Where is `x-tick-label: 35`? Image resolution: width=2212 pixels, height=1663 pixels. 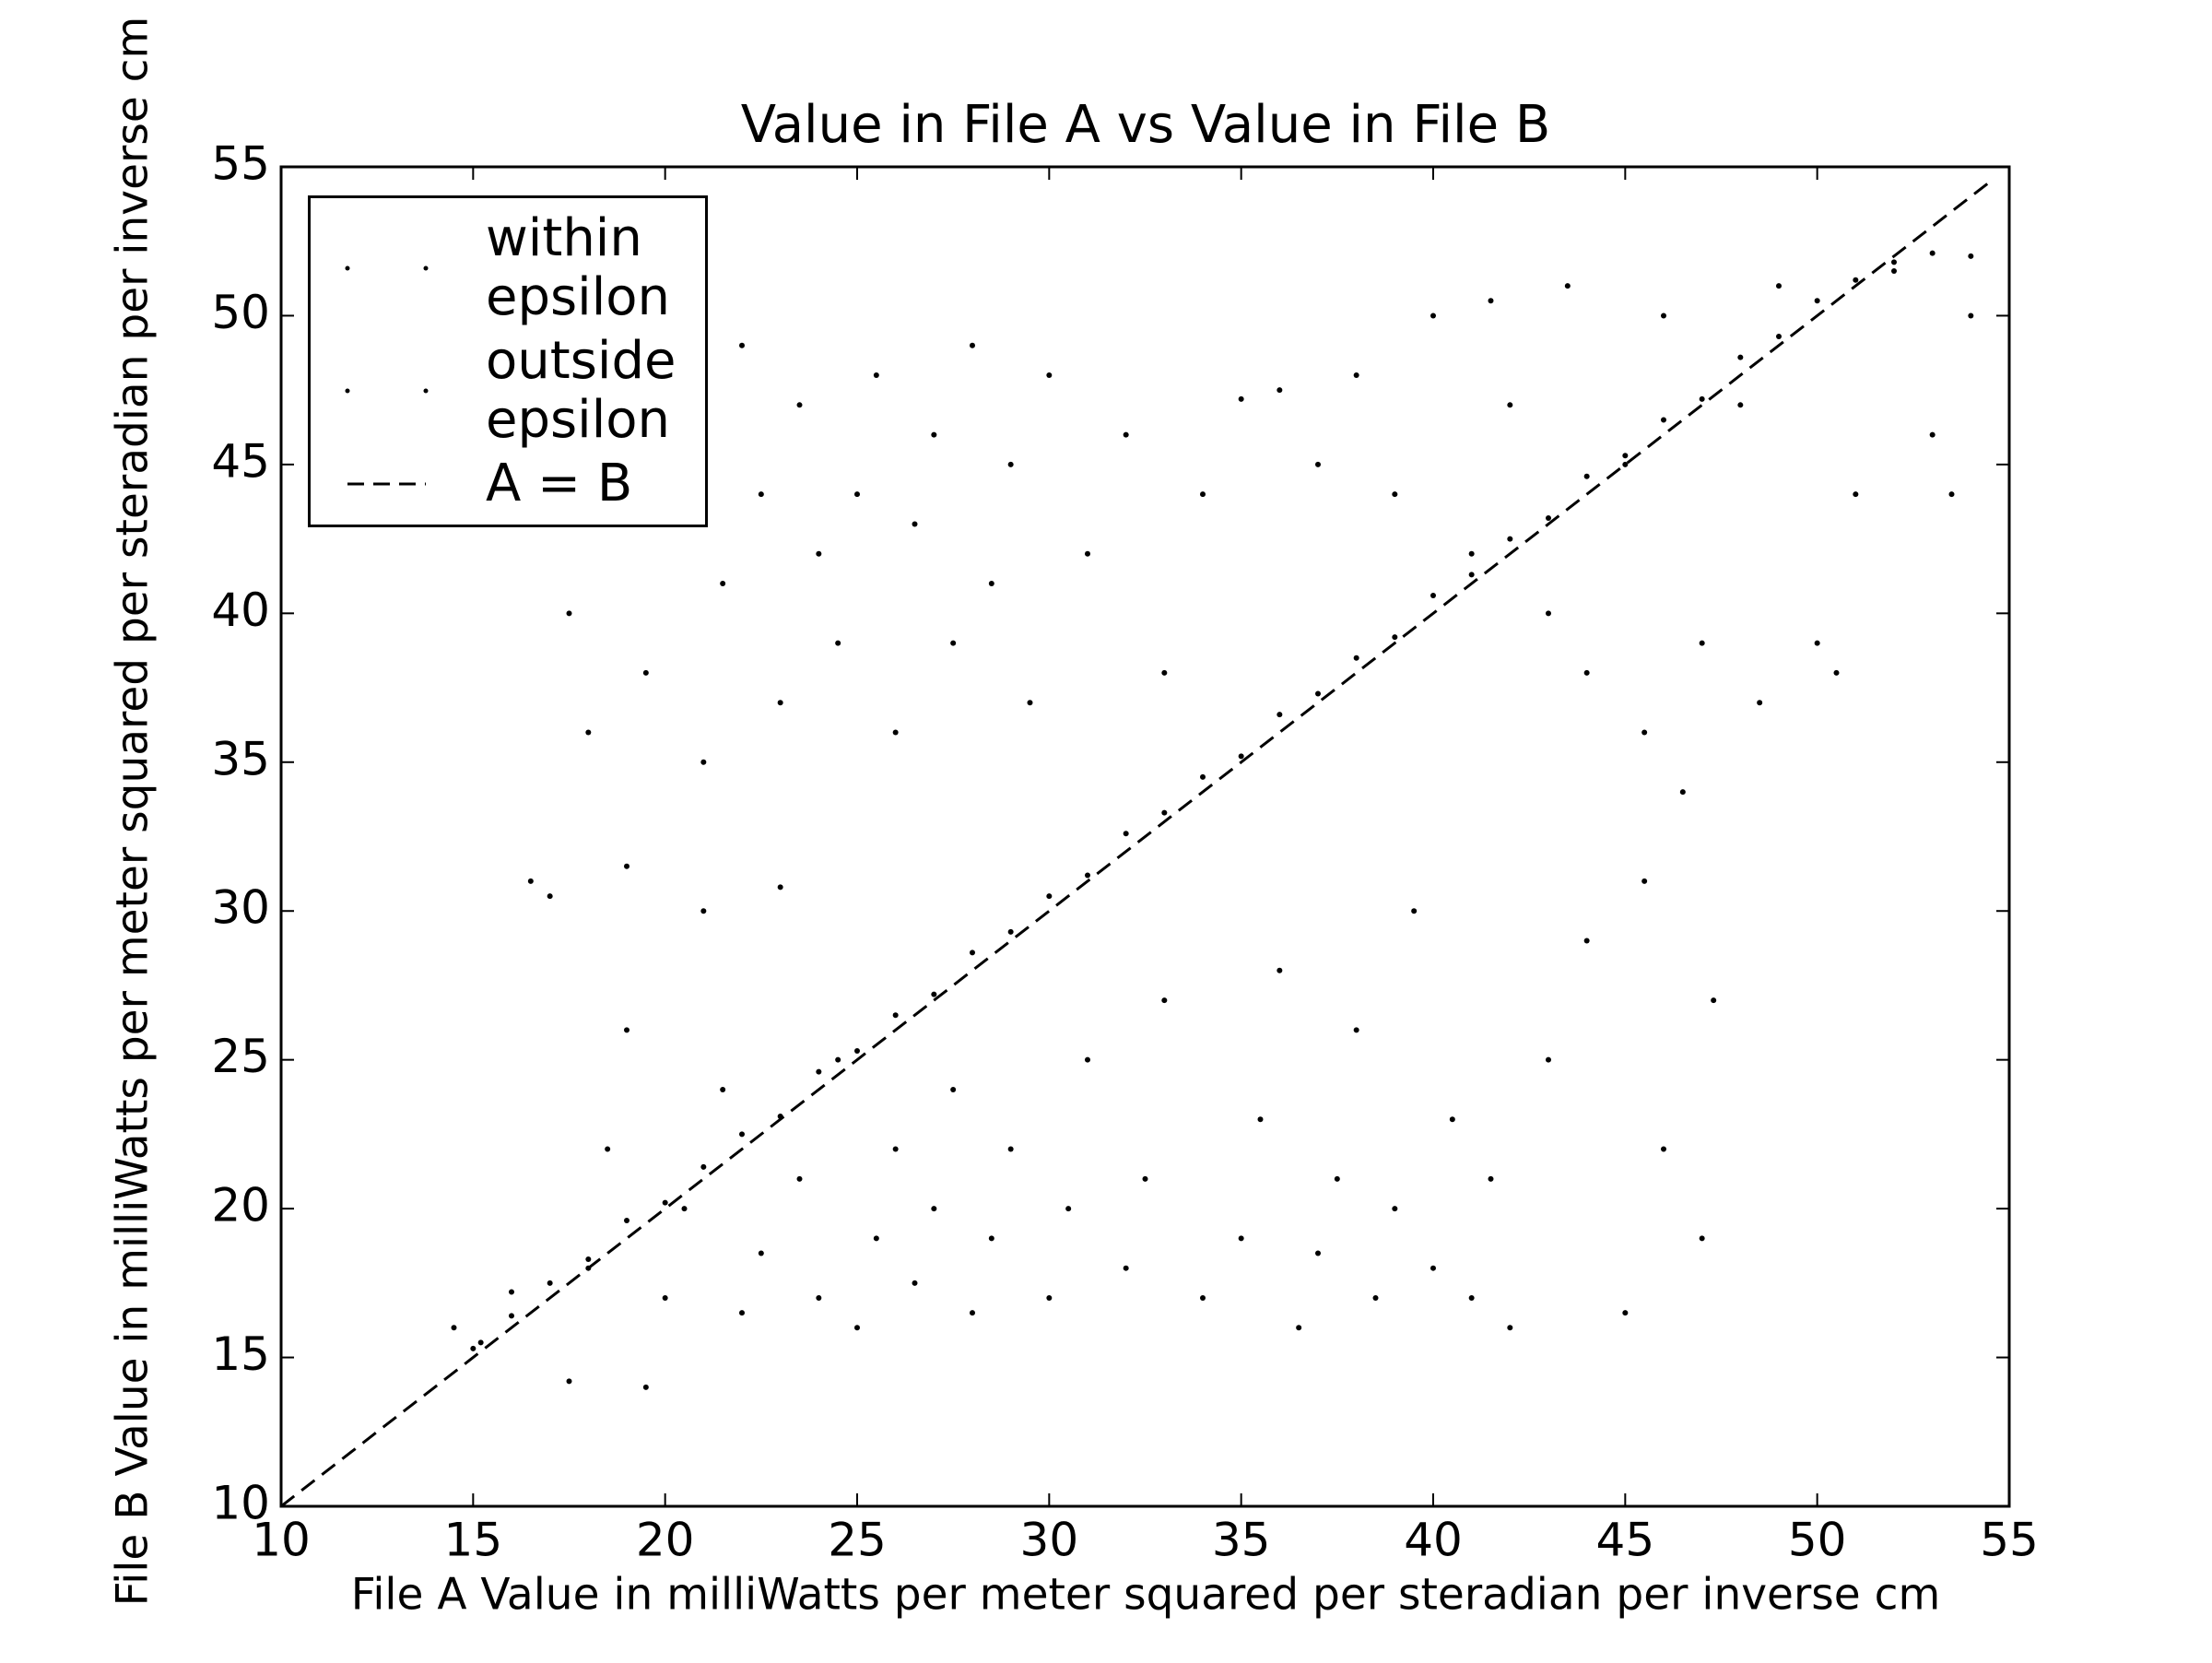
x-tick-label: 35 is located at coordinates (1241, 1540).